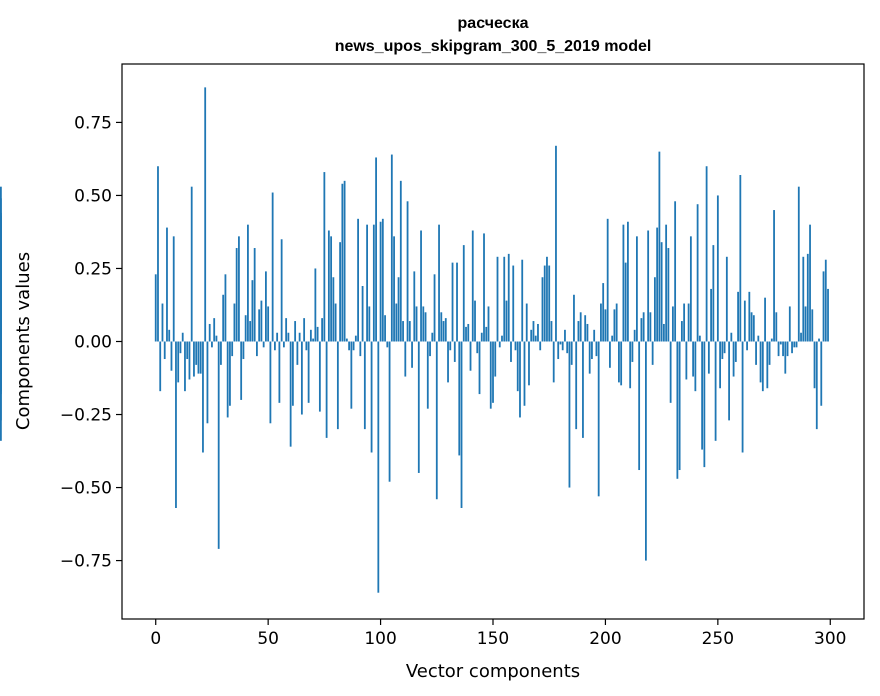  What do you see at coordinates (93, 269) in the screenshot?
I see `y-tick-label: 0.25` at bounding box center [93, 269].